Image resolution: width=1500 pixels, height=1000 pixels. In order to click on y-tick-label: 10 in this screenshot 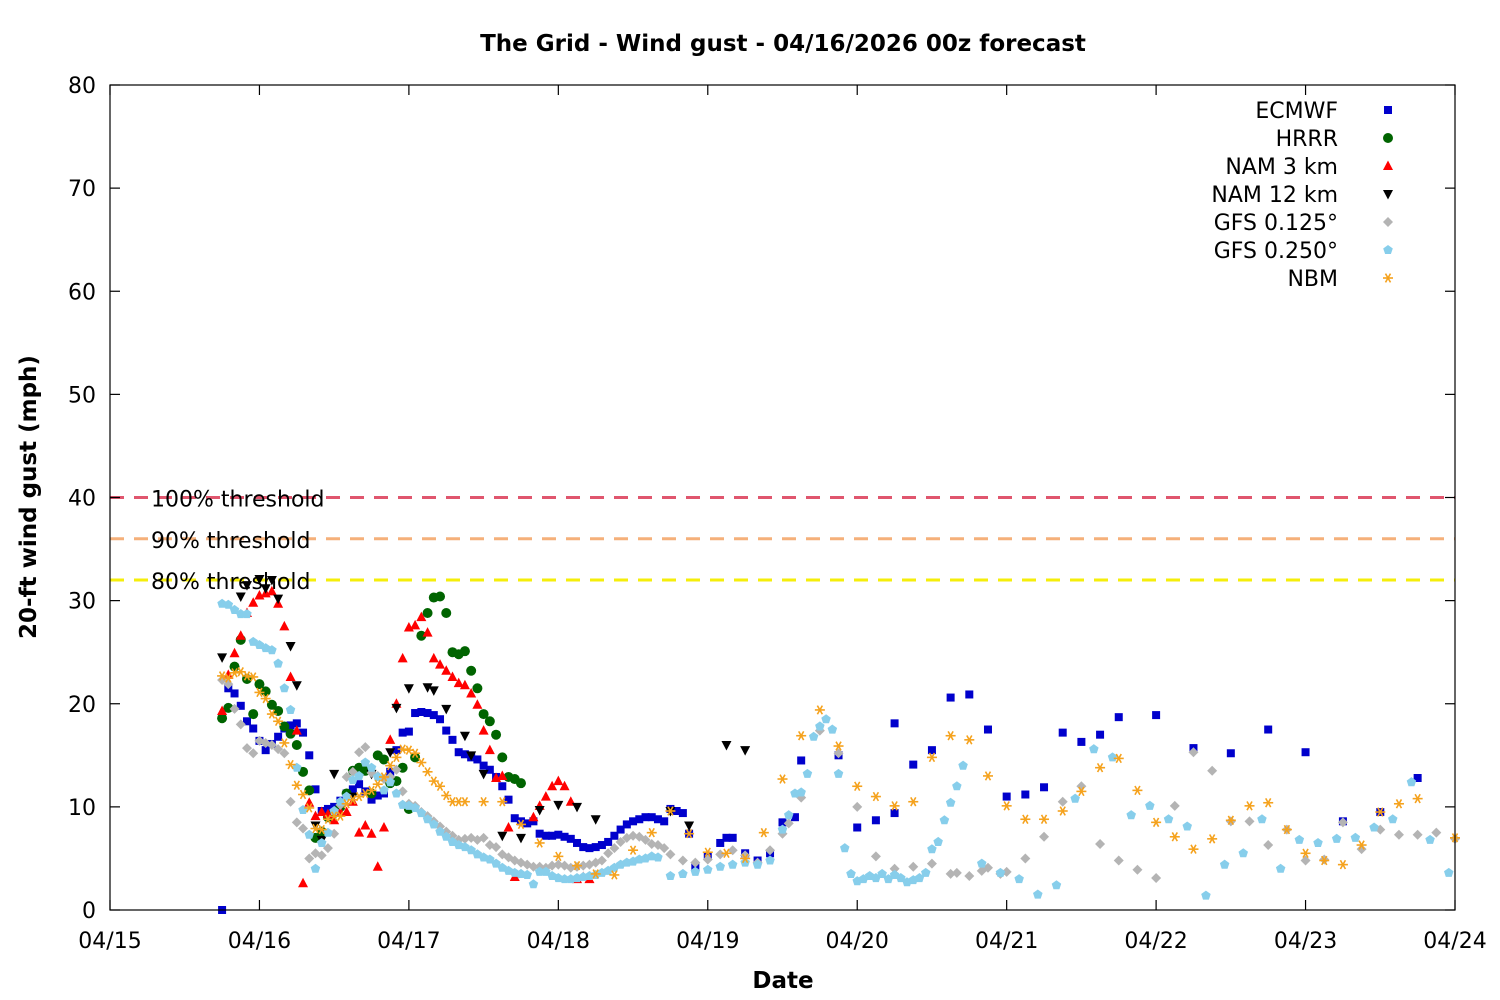, I will do `click(82, 808)`.